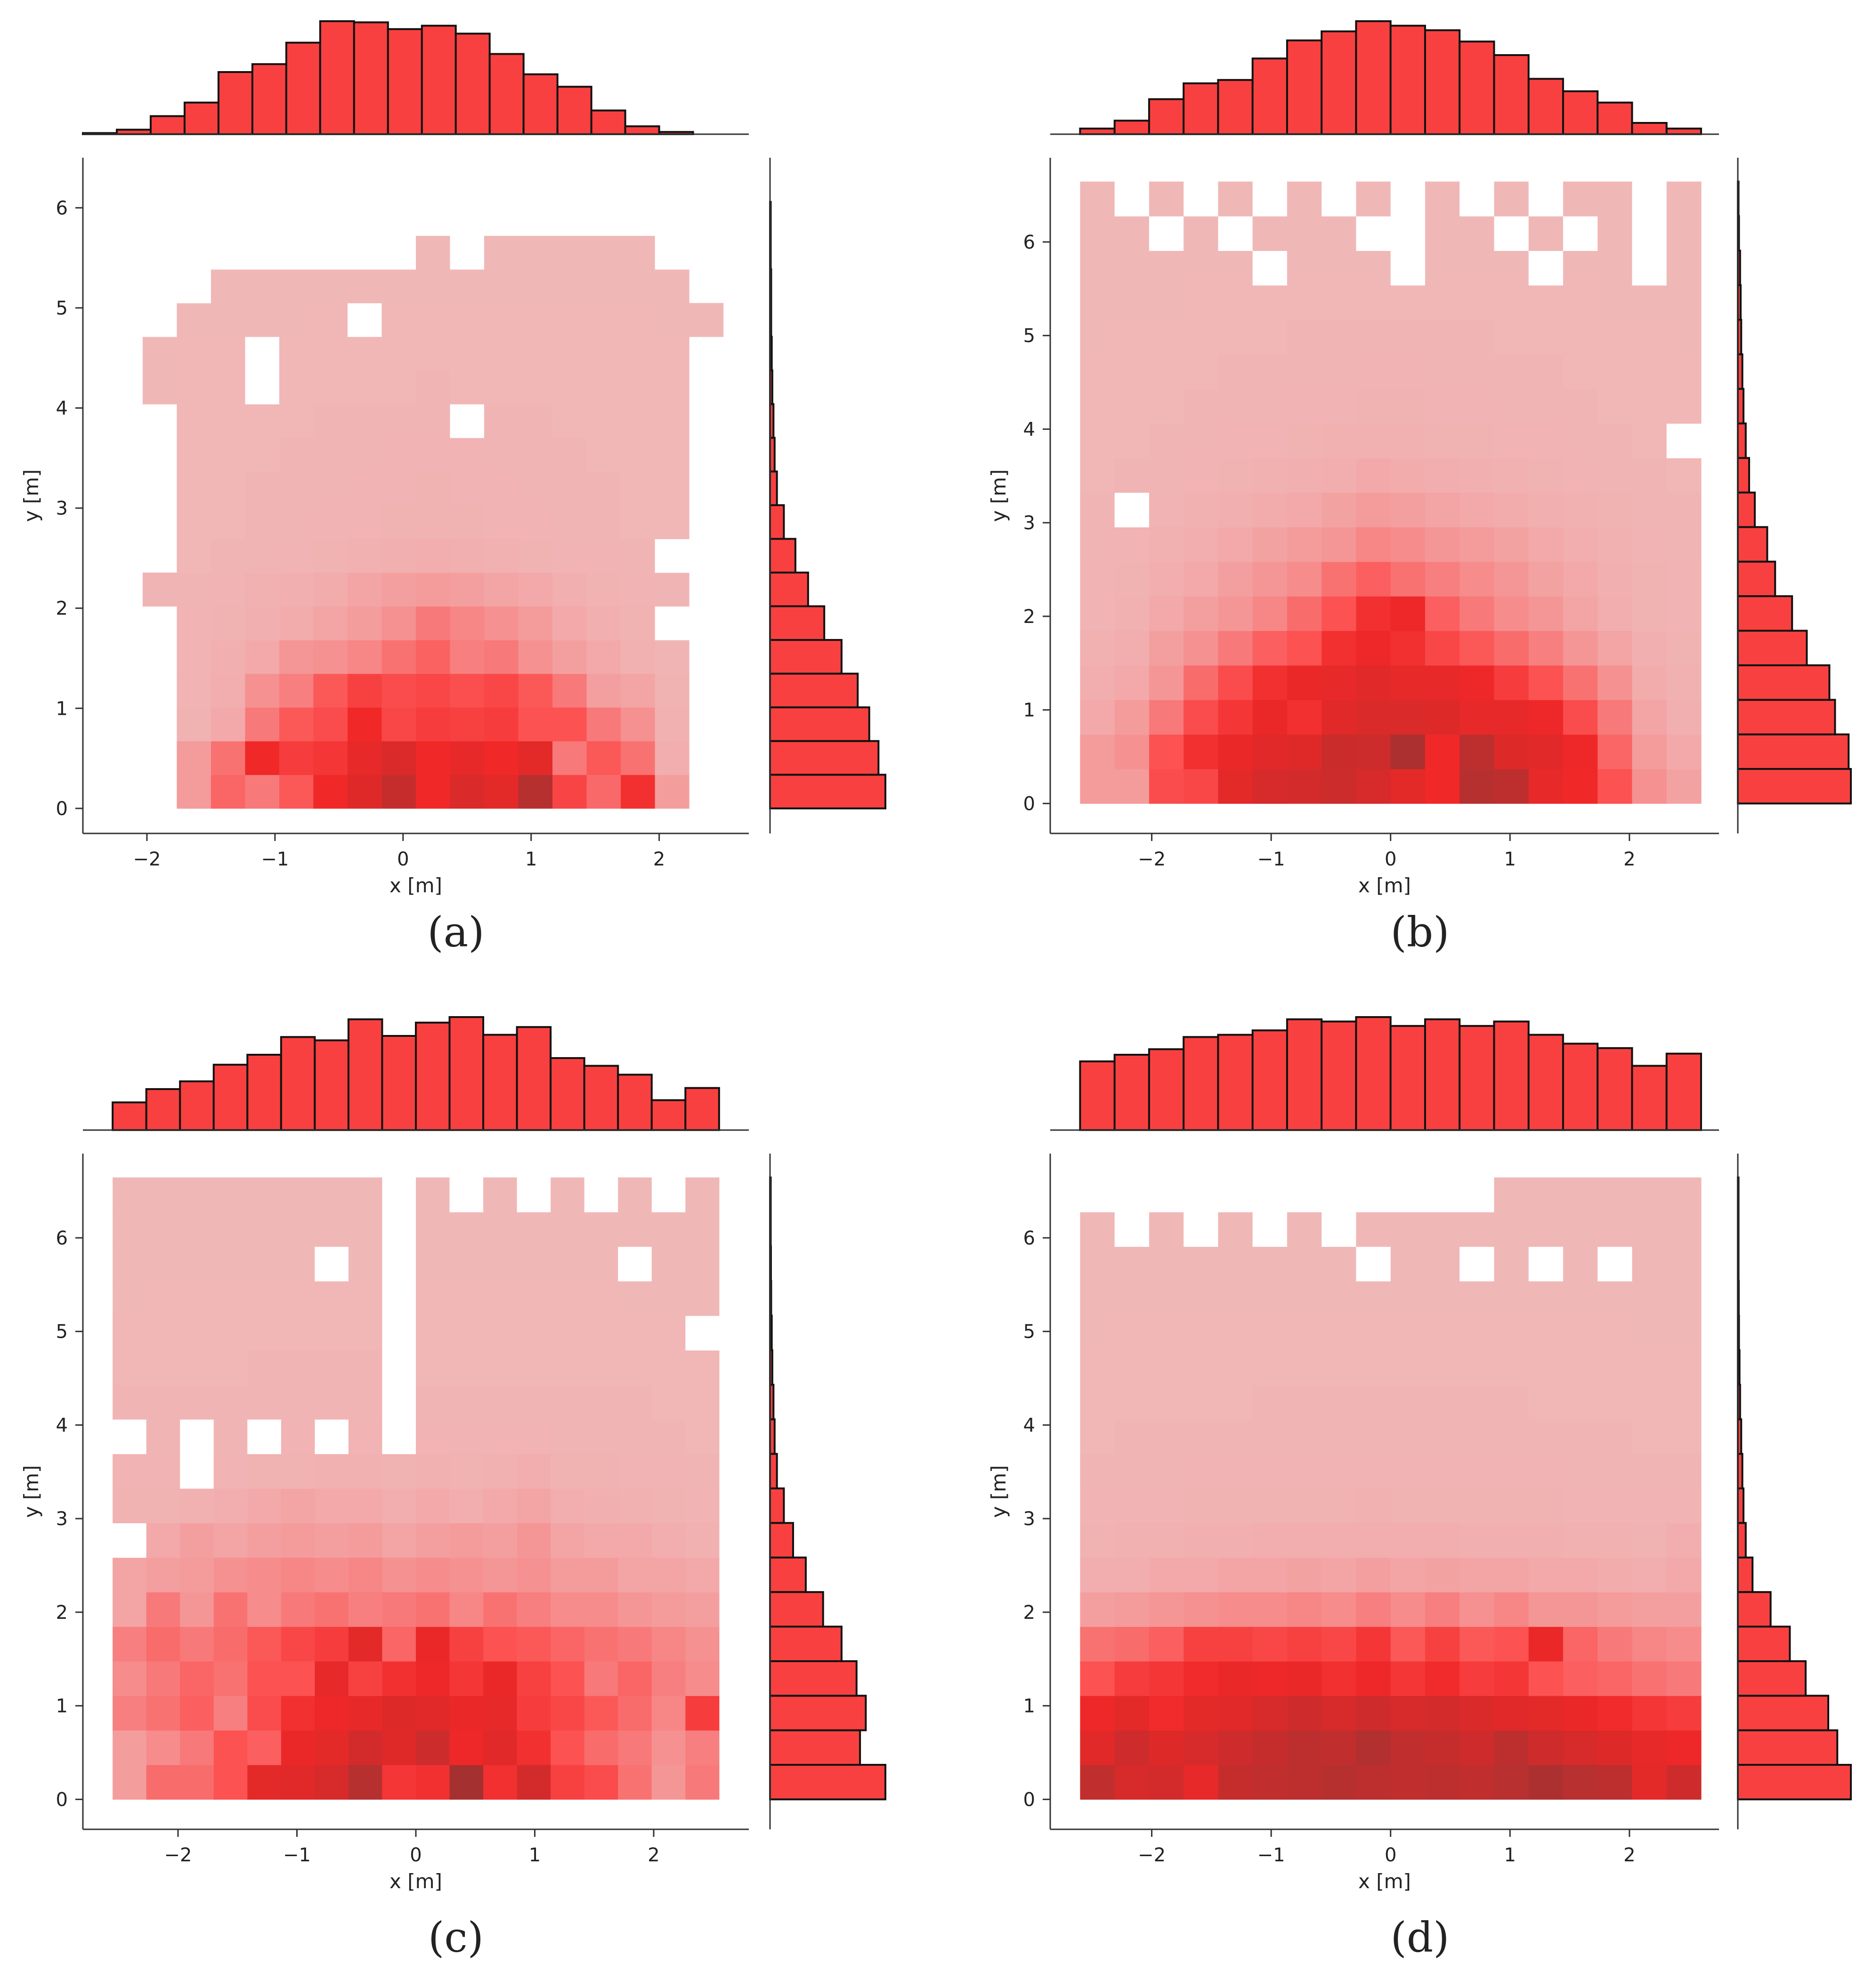 The height and width of the screenshot is (1988, 1873). I want to click on x-tick-label: −2, so click(147, 859).